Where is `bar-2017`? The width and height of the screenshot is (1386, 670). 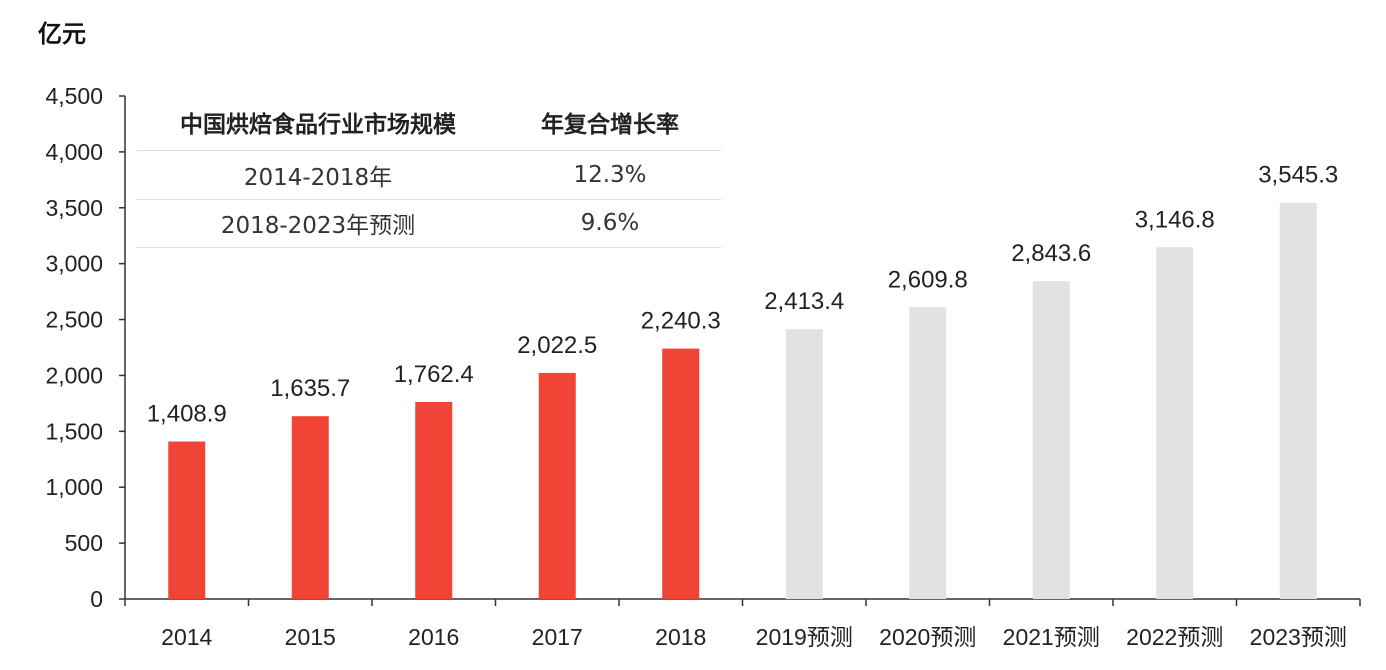 bar-2017 is located at coordinates (557, 485).